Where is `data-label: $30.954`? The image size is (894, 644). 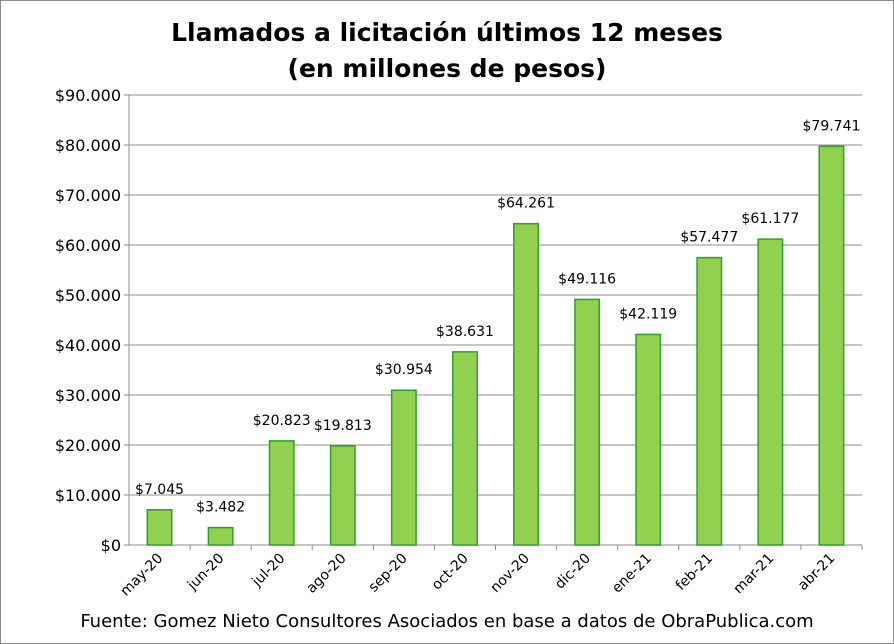
data-label: $30.954 is located at coordinates (404, 370).